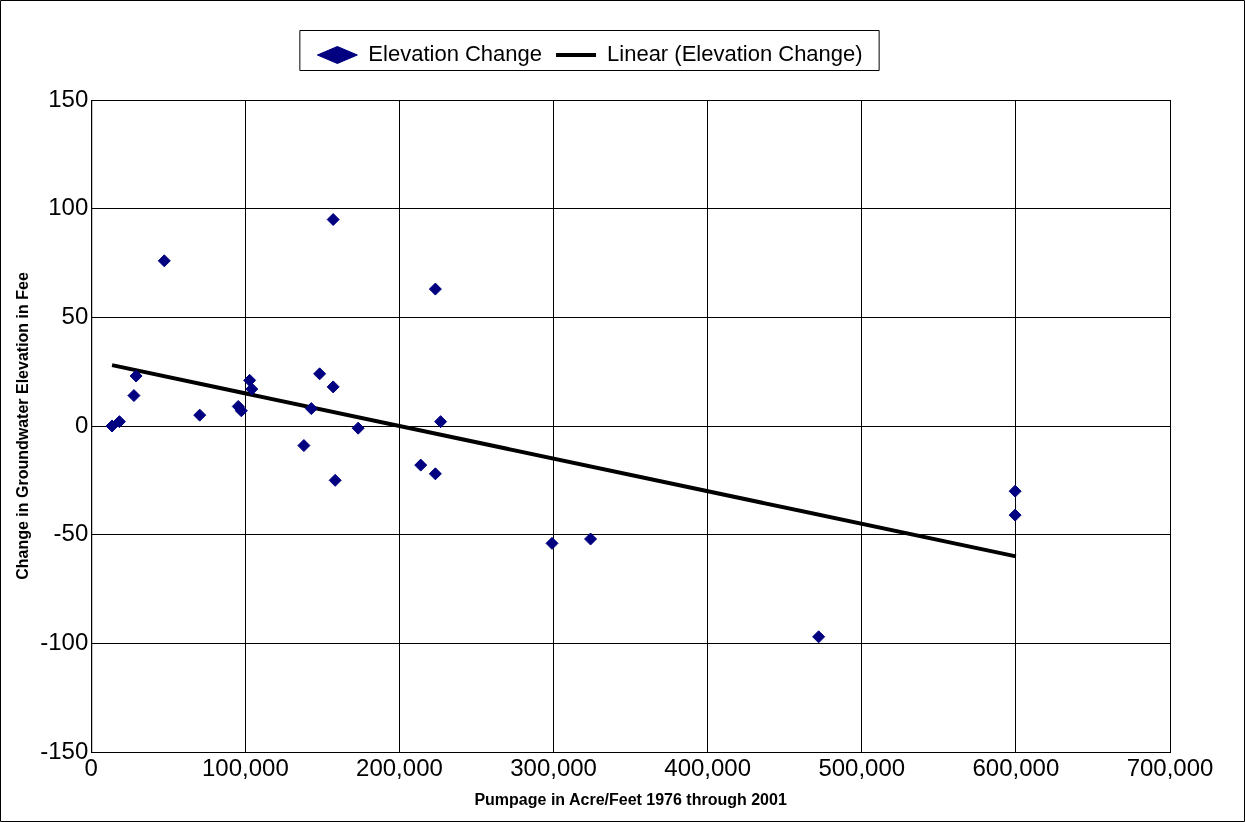  Describe the element at coordinates (23, 426) in the screenshot. I see `y-axis-title: Change in Groundwater Elevation in Fee` at that location.